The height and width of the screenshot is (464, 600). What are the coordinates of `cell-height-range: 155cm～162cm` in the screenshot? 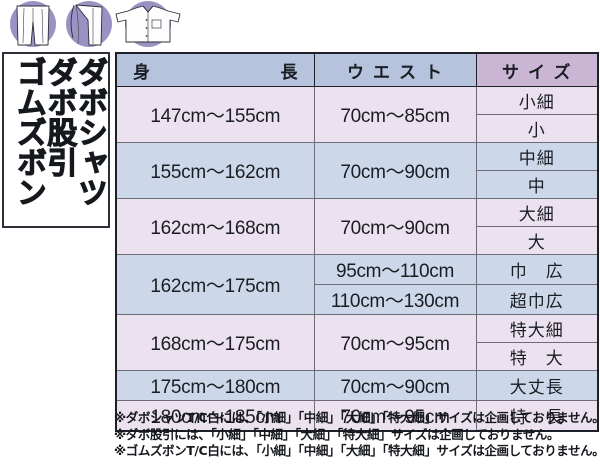 It's located at (215, 170).